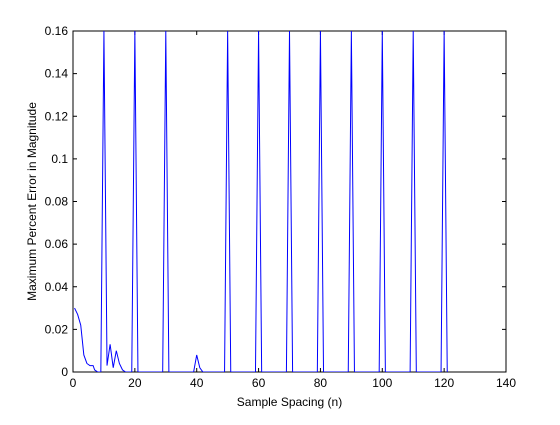 Image resolution: width=560 pixels, height=425 pixels. I want to click on x-tick-label: 120, so click(444, 383).